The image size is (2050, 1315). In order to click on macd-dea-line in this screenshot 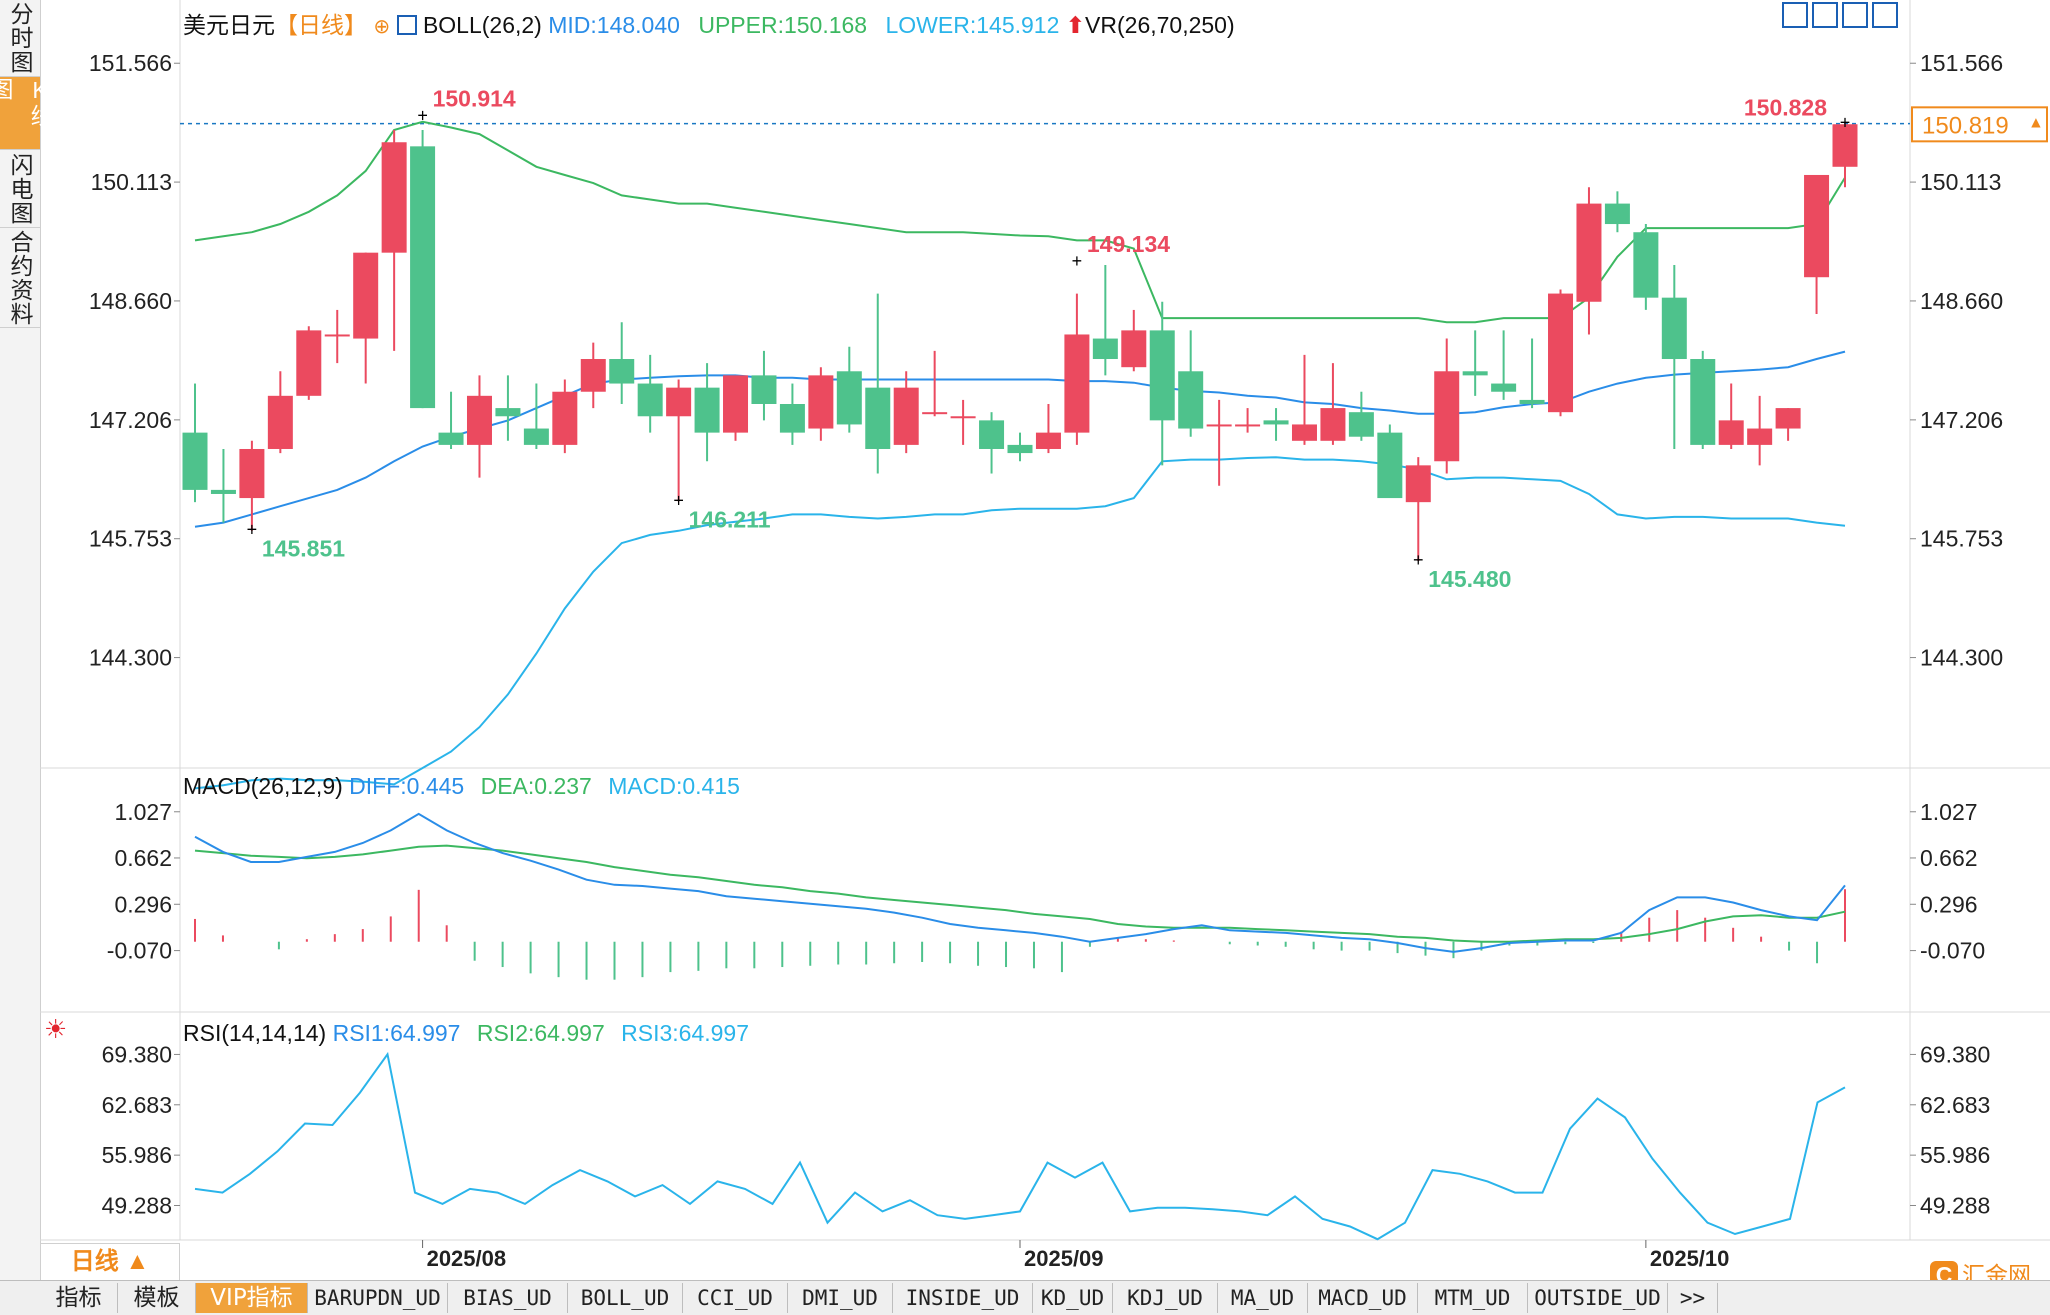, I will do `click(1020, 893)`.